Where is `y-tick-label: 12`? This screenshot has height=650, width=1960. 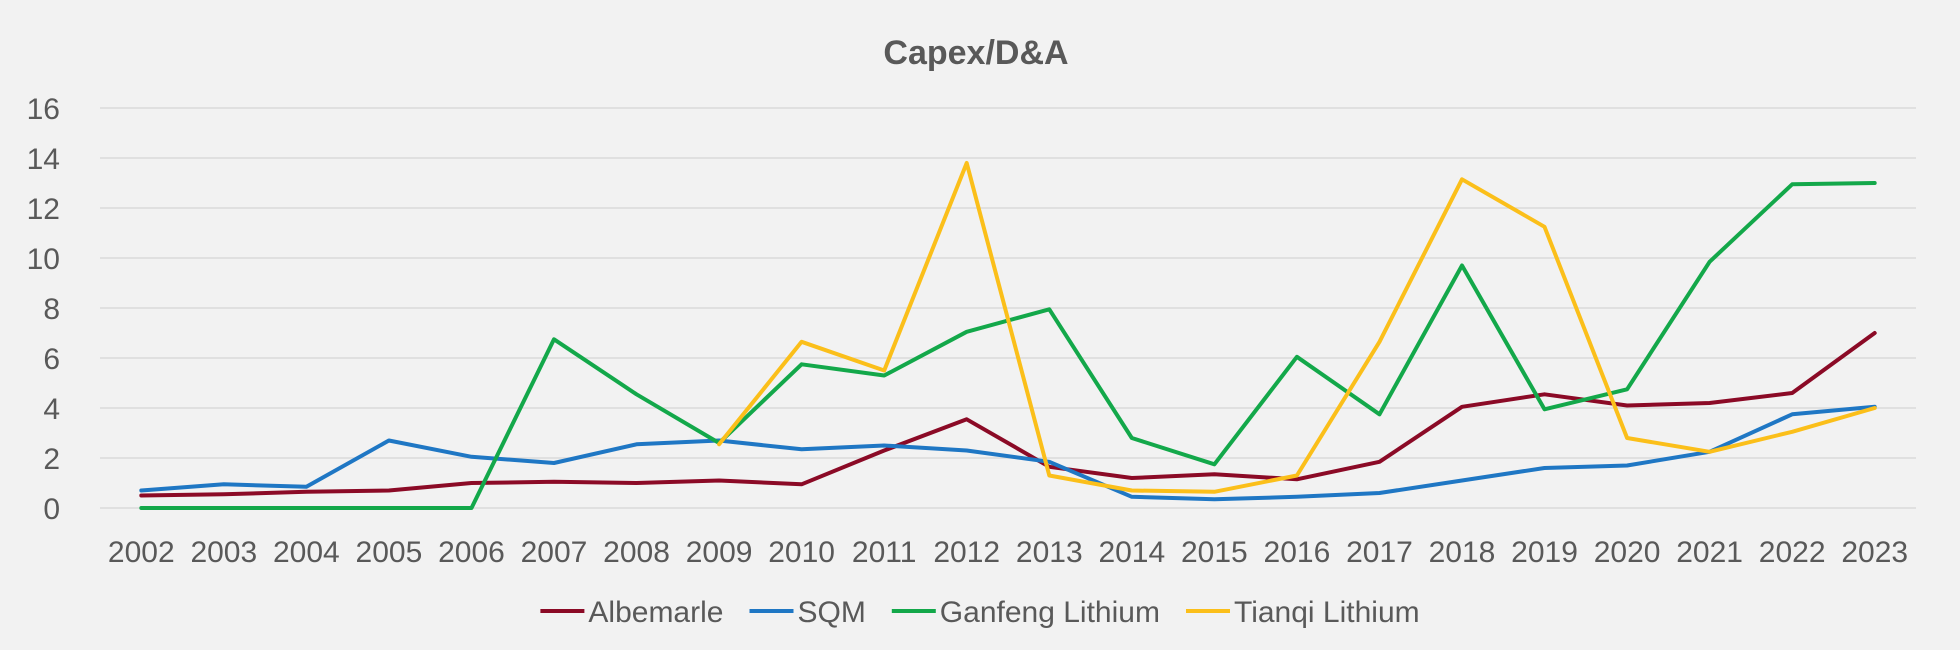
y-tick-label: 12 is located at coordinates (43, 209).